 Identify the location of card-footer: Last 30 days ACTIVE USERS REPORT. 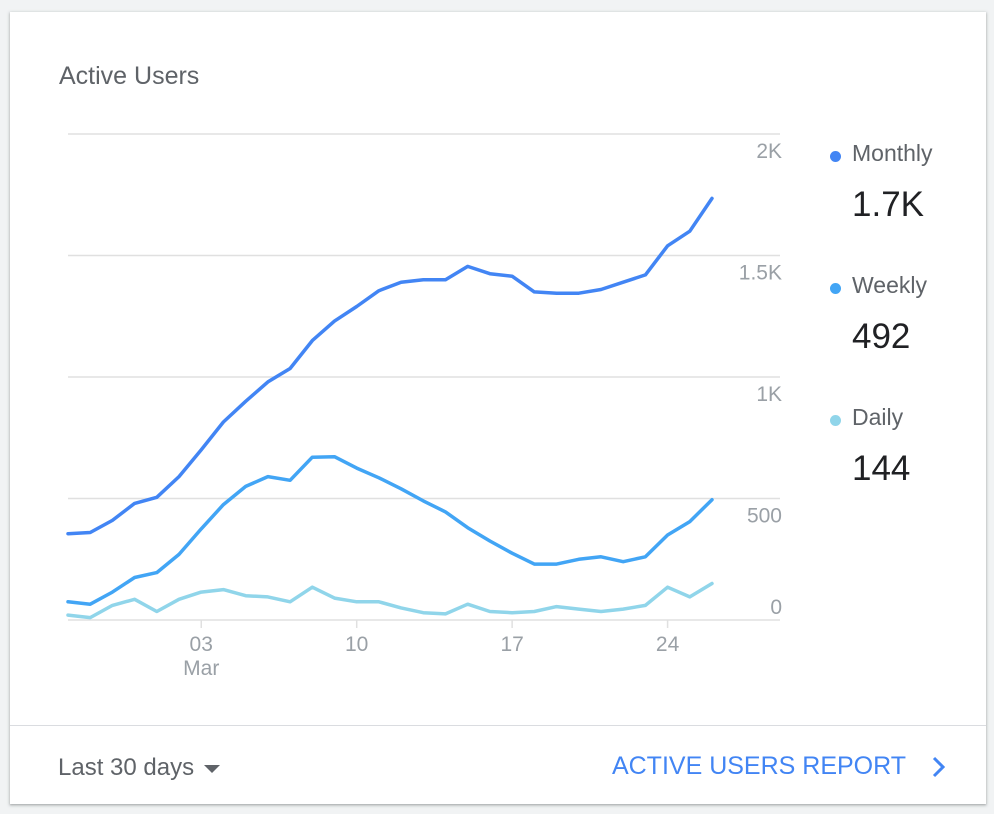
(498, 765).